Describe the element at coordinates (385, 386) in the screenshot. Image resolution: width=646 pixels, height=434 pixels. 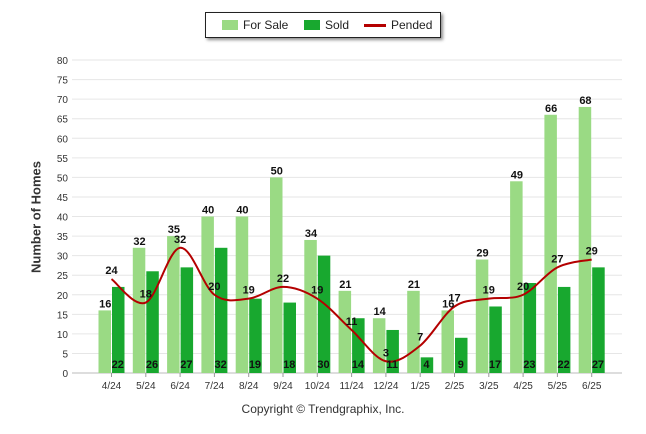
I see `x-tick-label: 12/24` at that location.